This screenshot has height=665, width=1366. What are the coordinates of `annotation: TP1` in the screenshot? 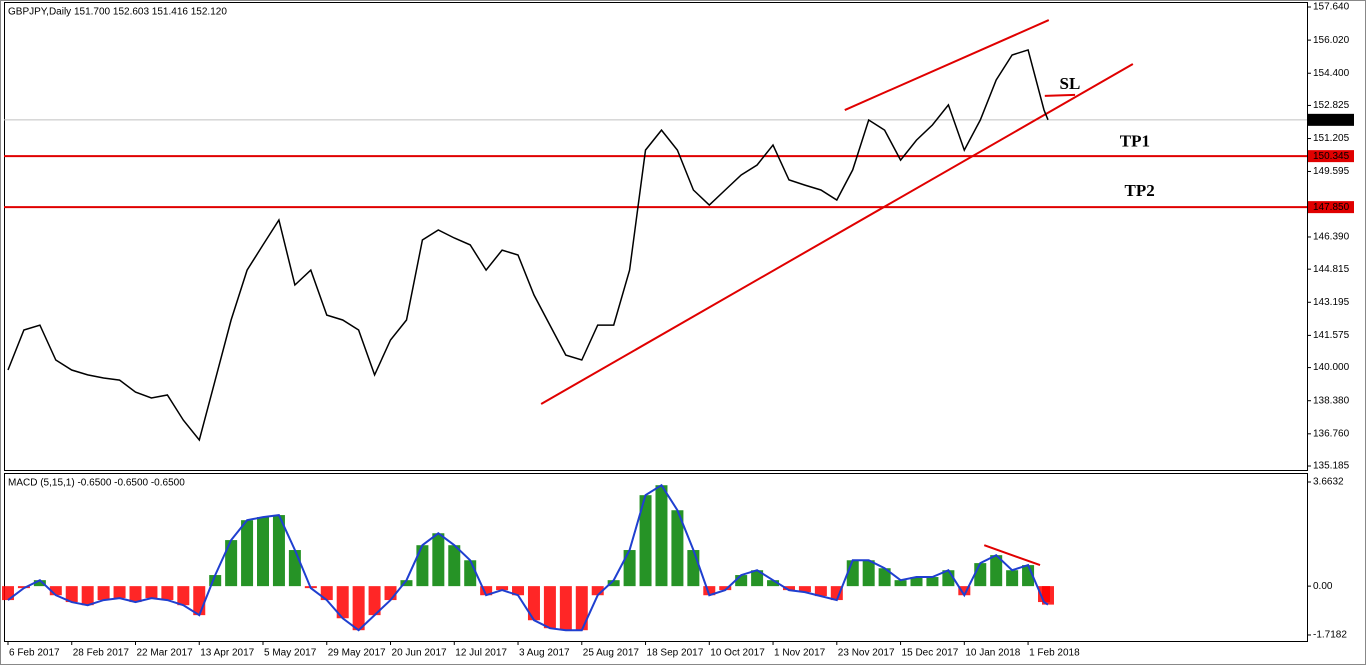 It's located at (1135, 141).